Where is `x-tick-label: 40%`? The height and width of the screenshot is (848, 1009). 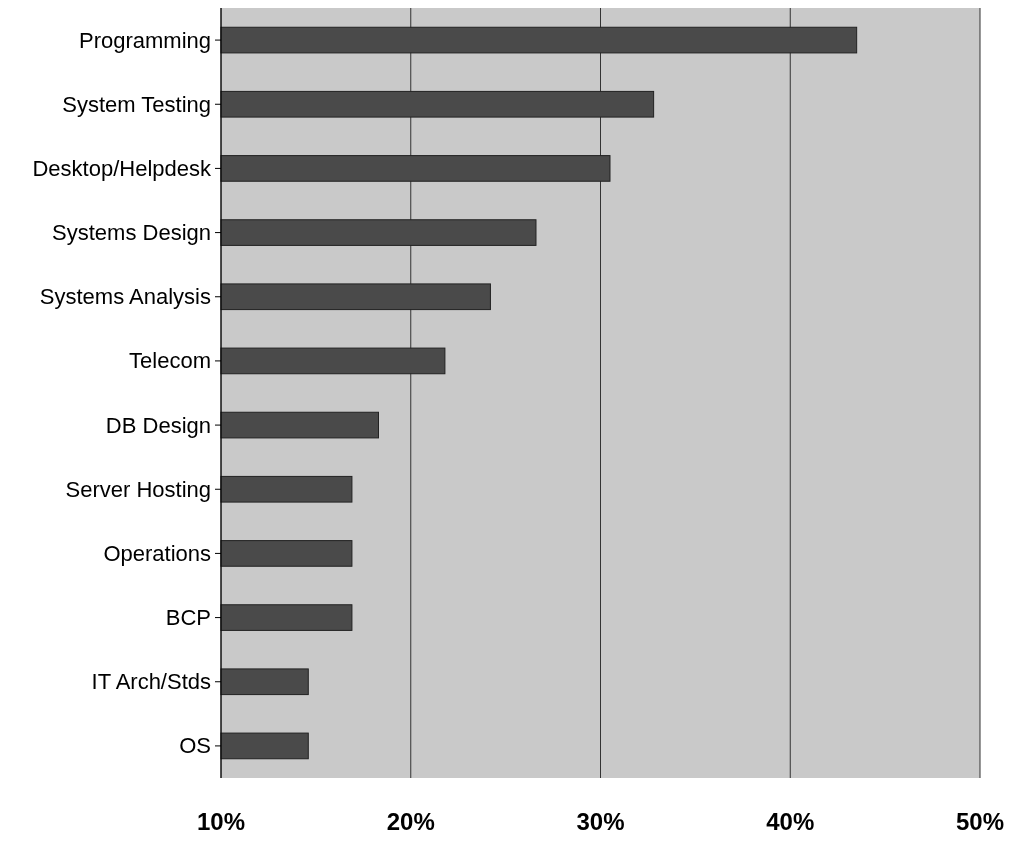
x-tick-label: 40% is located at coordinates (790, 821).